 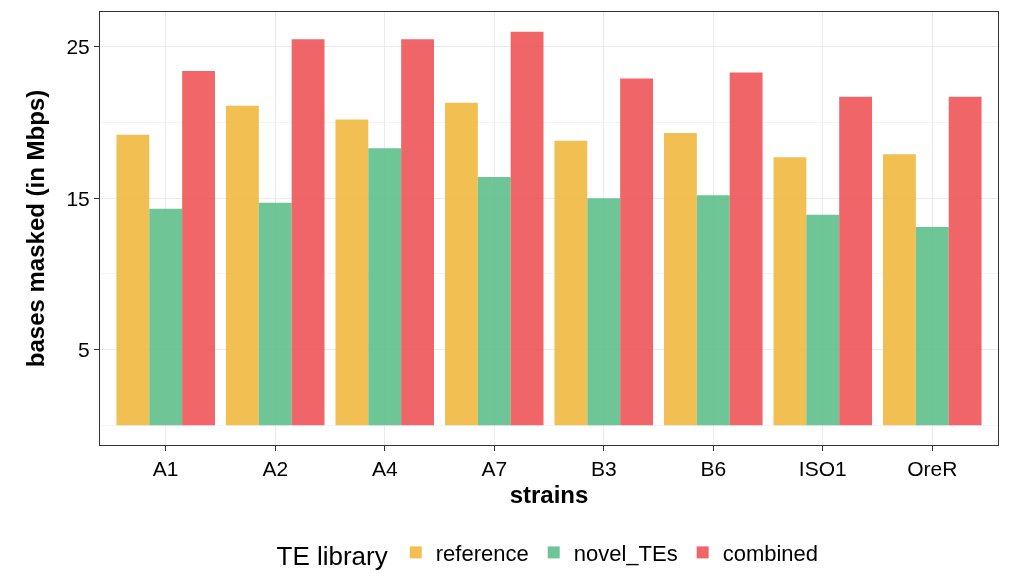 I want to click on x-axis-title: strains, so click(x=549, y=494).